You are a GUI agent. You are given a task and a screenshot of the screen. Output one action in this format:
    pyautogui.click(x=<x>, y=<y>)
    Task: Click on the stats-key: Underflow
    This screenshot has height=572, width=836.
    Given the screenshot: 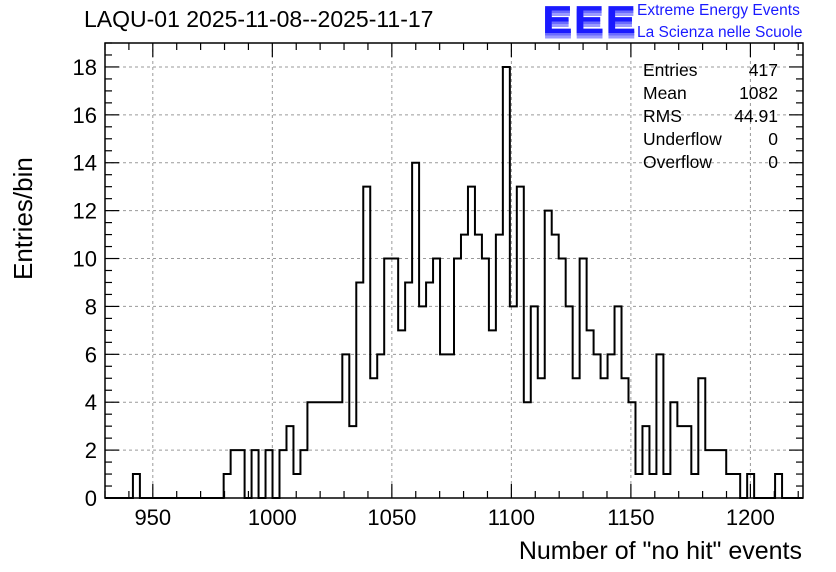 What is the action you would take?
    pyautogui.click(x=682, y=139)
    